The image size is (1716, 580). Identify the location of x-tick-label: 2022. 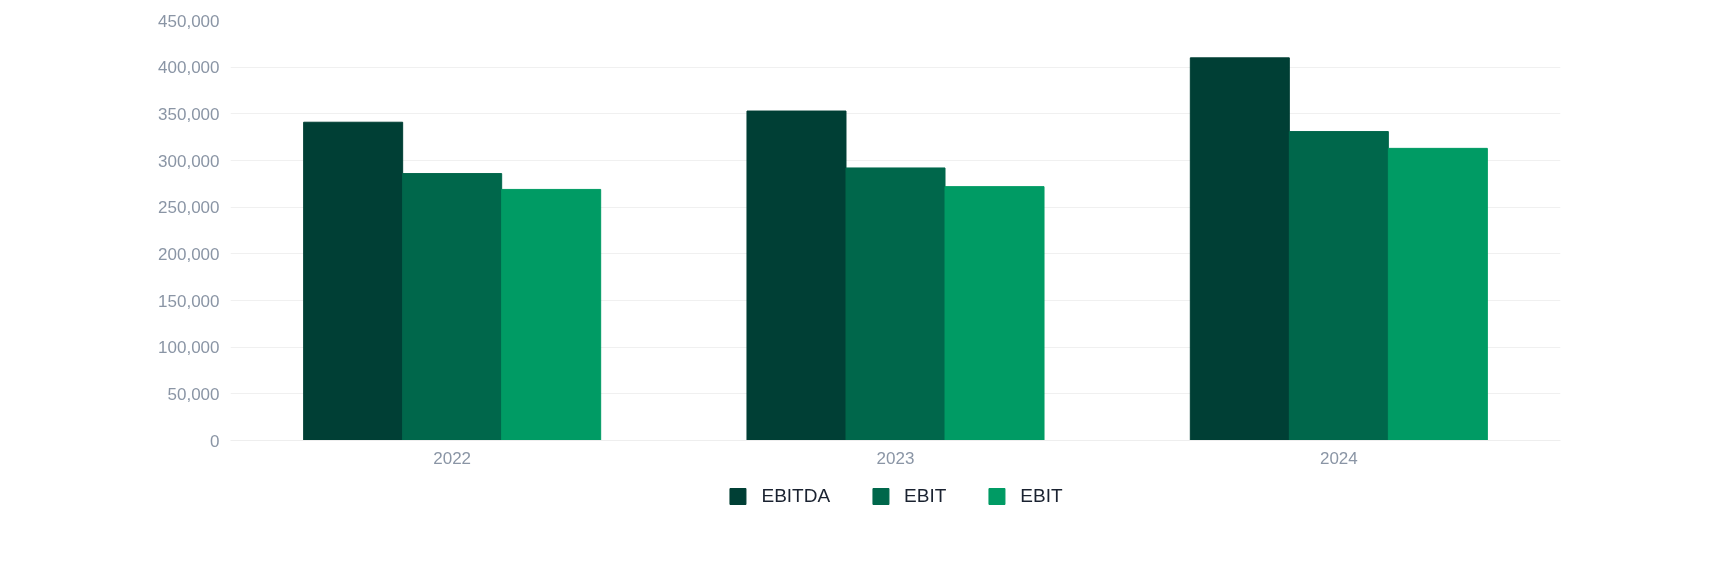
(452, 458).